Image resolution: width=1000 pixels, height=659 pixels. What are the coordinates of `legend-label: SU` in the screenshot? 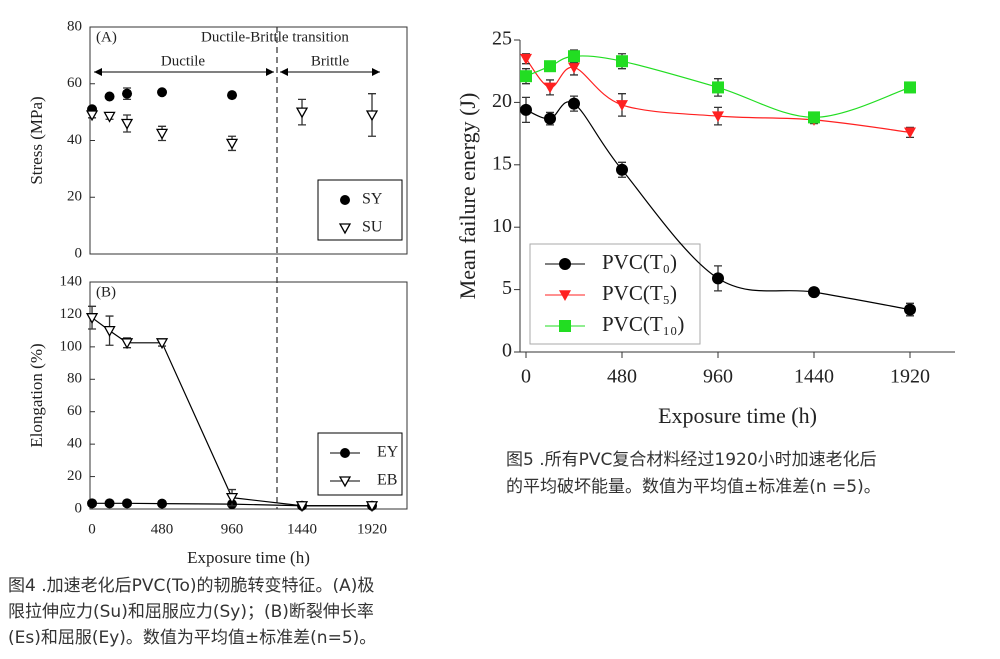 It's located at (372, 227).